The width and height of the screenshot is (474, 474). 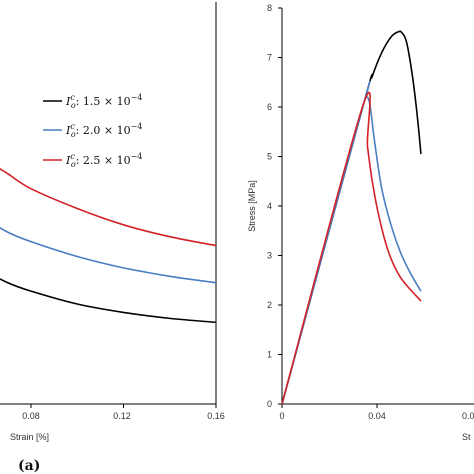 I want to click on right-y-tick-label-3: 3, so click(x=269, y=256).